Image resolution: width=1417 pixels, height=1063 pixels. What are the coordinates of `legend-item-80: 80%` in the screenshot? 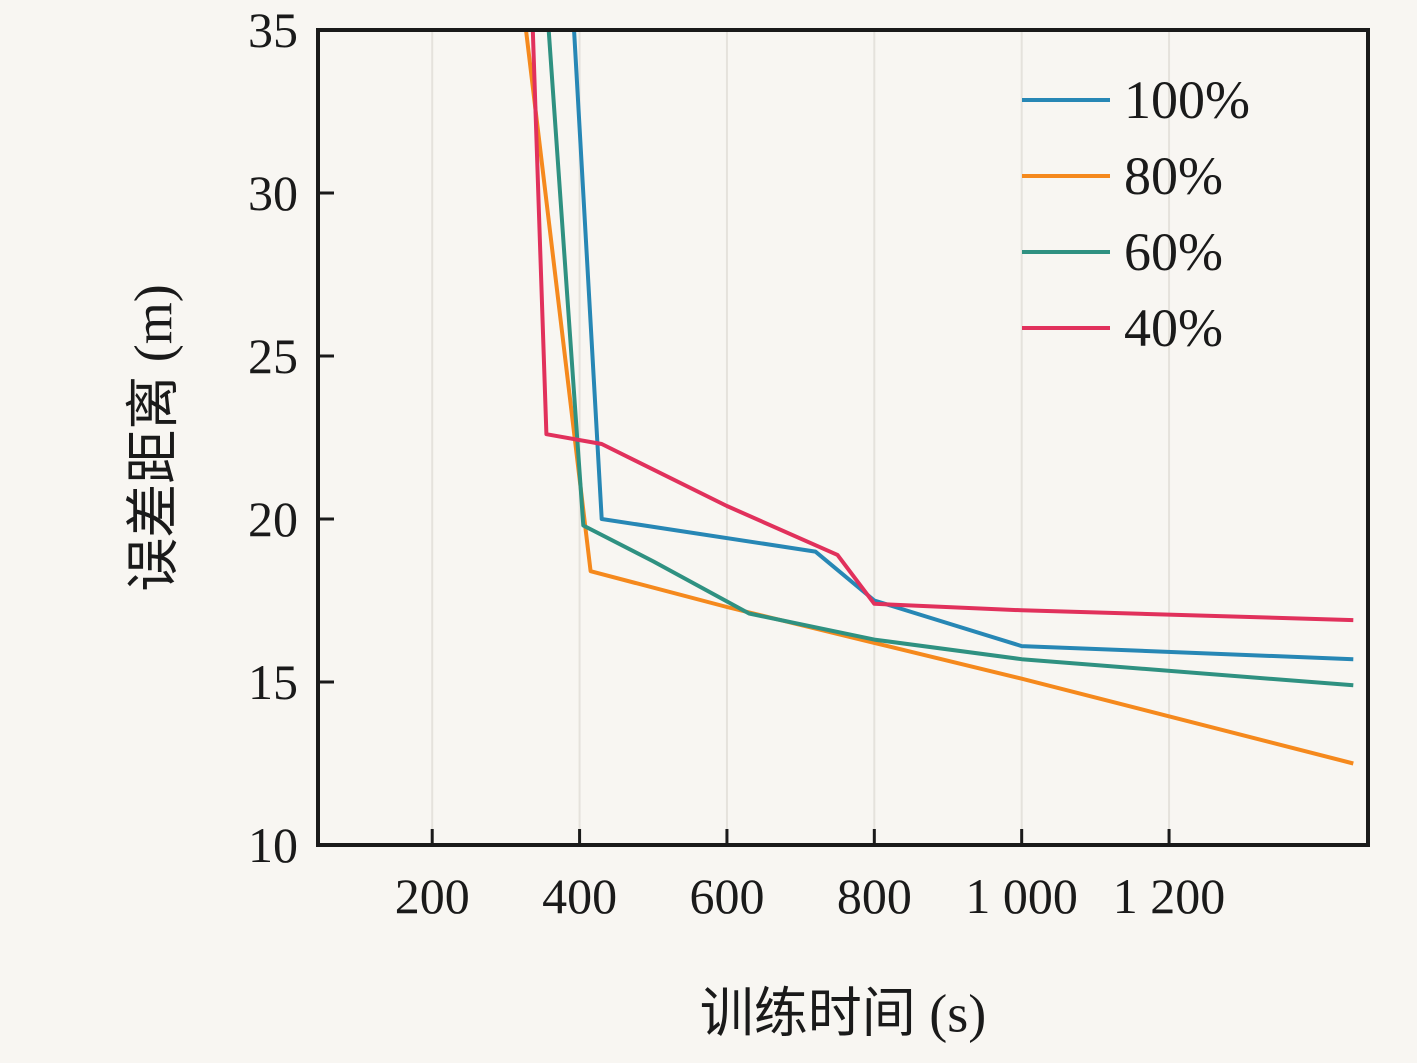 It's located at (1136, 176).